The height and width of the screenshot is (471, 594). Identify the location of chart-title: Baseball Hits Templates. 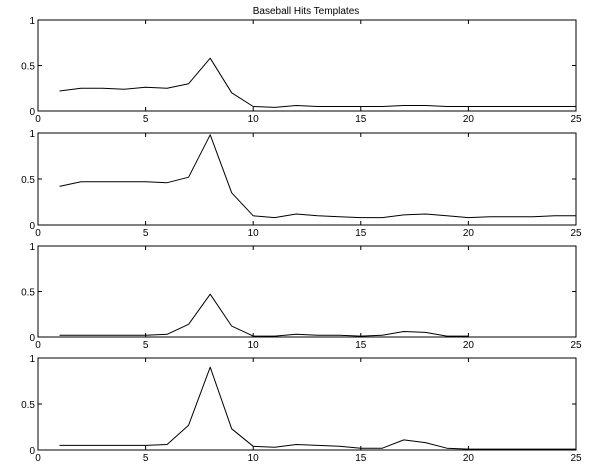
(306, 11).